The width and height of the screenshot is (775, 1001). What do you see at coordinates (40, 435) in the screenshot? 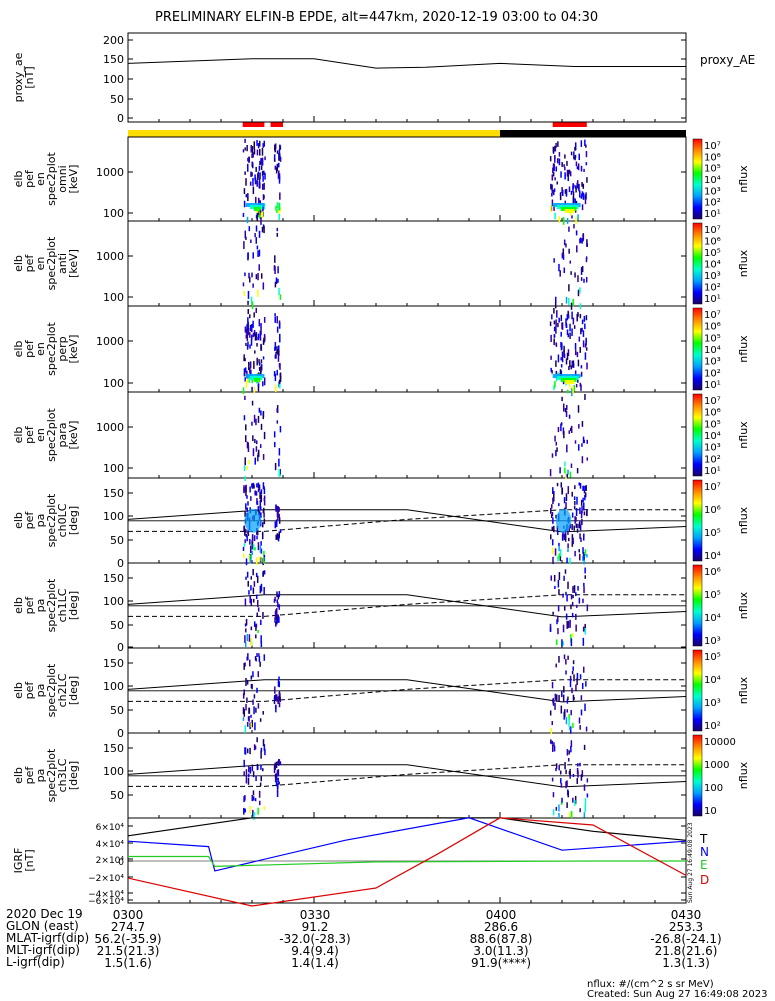
I see `ylabel-para-2: en` at bounding box center [40, 435].